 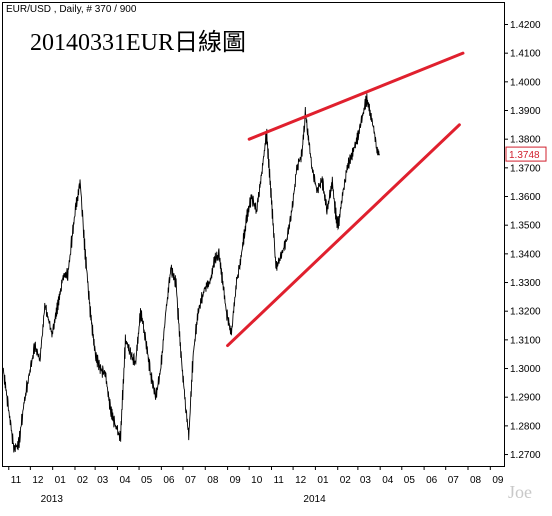 What do you see at coordinates (388, 480) in the screenshot?
I see `x-tick-label-17: 04` at bounding box center [388, 480].